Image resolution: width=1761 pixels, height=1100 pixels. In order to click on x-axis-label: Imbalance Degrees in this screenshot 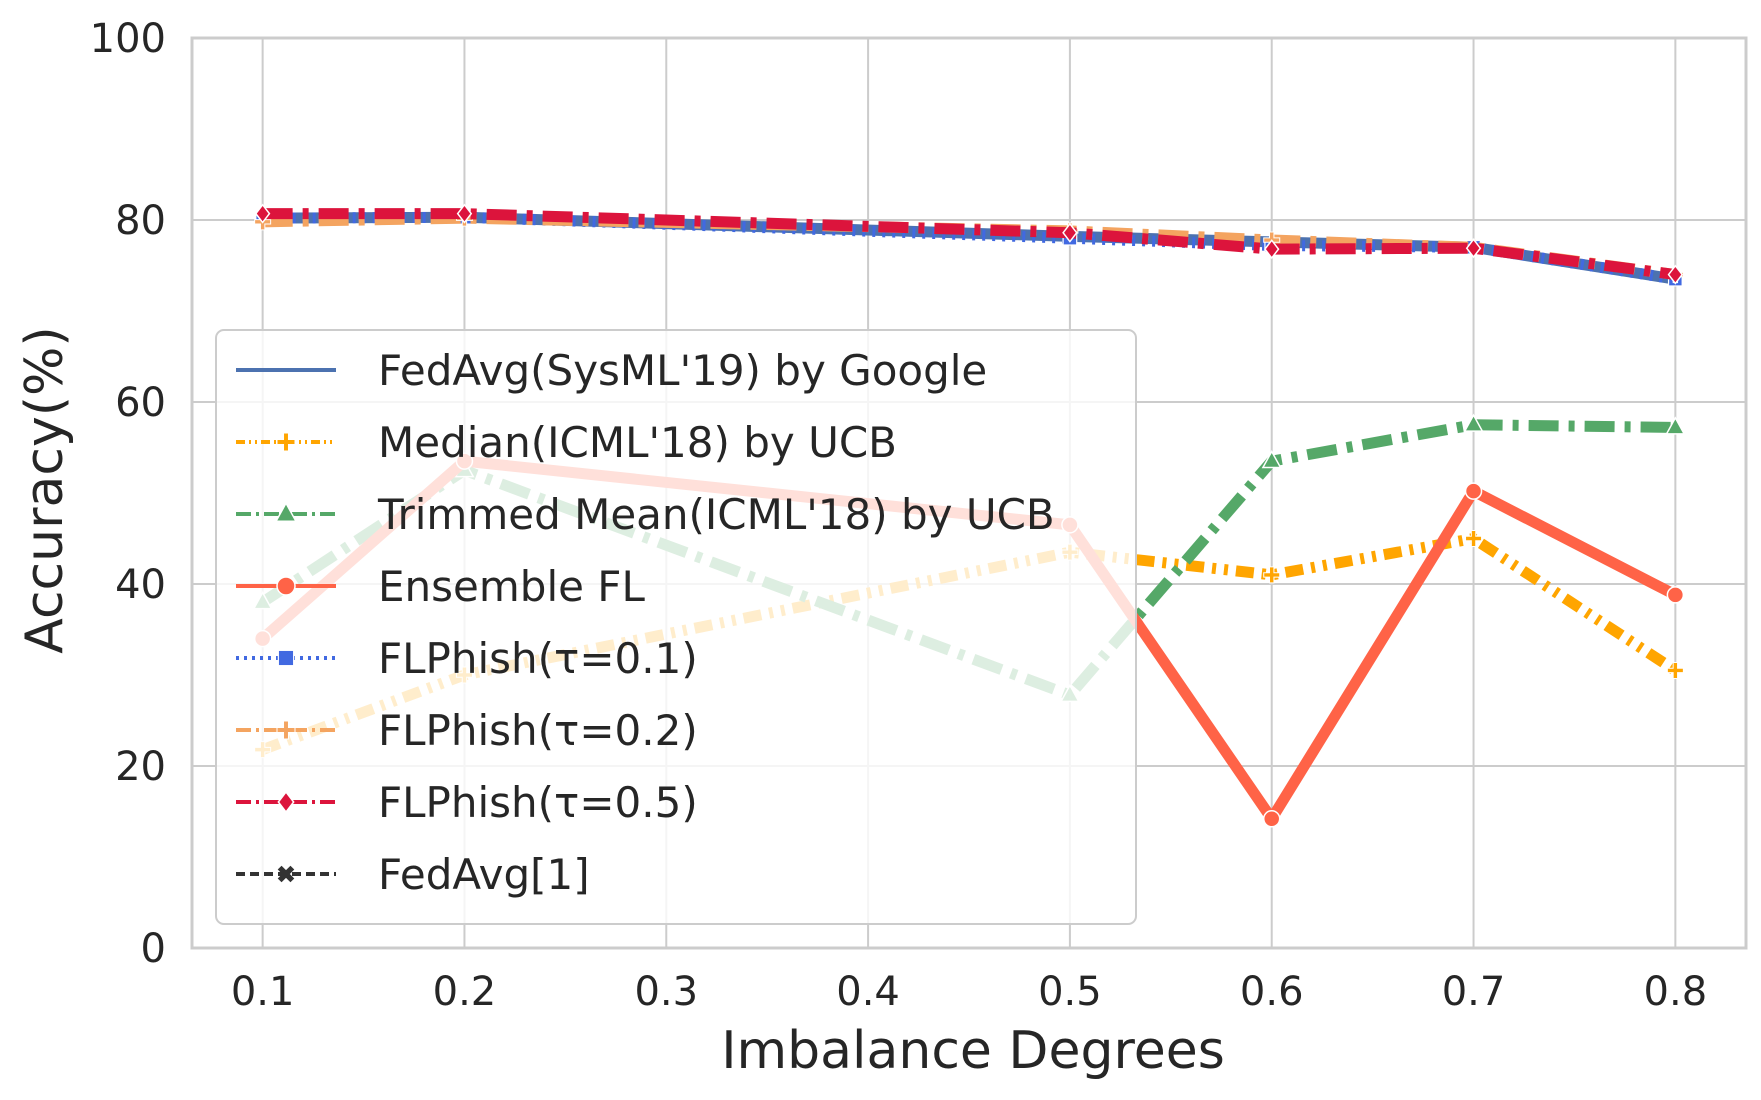, I will do `click(973, 1051)`.